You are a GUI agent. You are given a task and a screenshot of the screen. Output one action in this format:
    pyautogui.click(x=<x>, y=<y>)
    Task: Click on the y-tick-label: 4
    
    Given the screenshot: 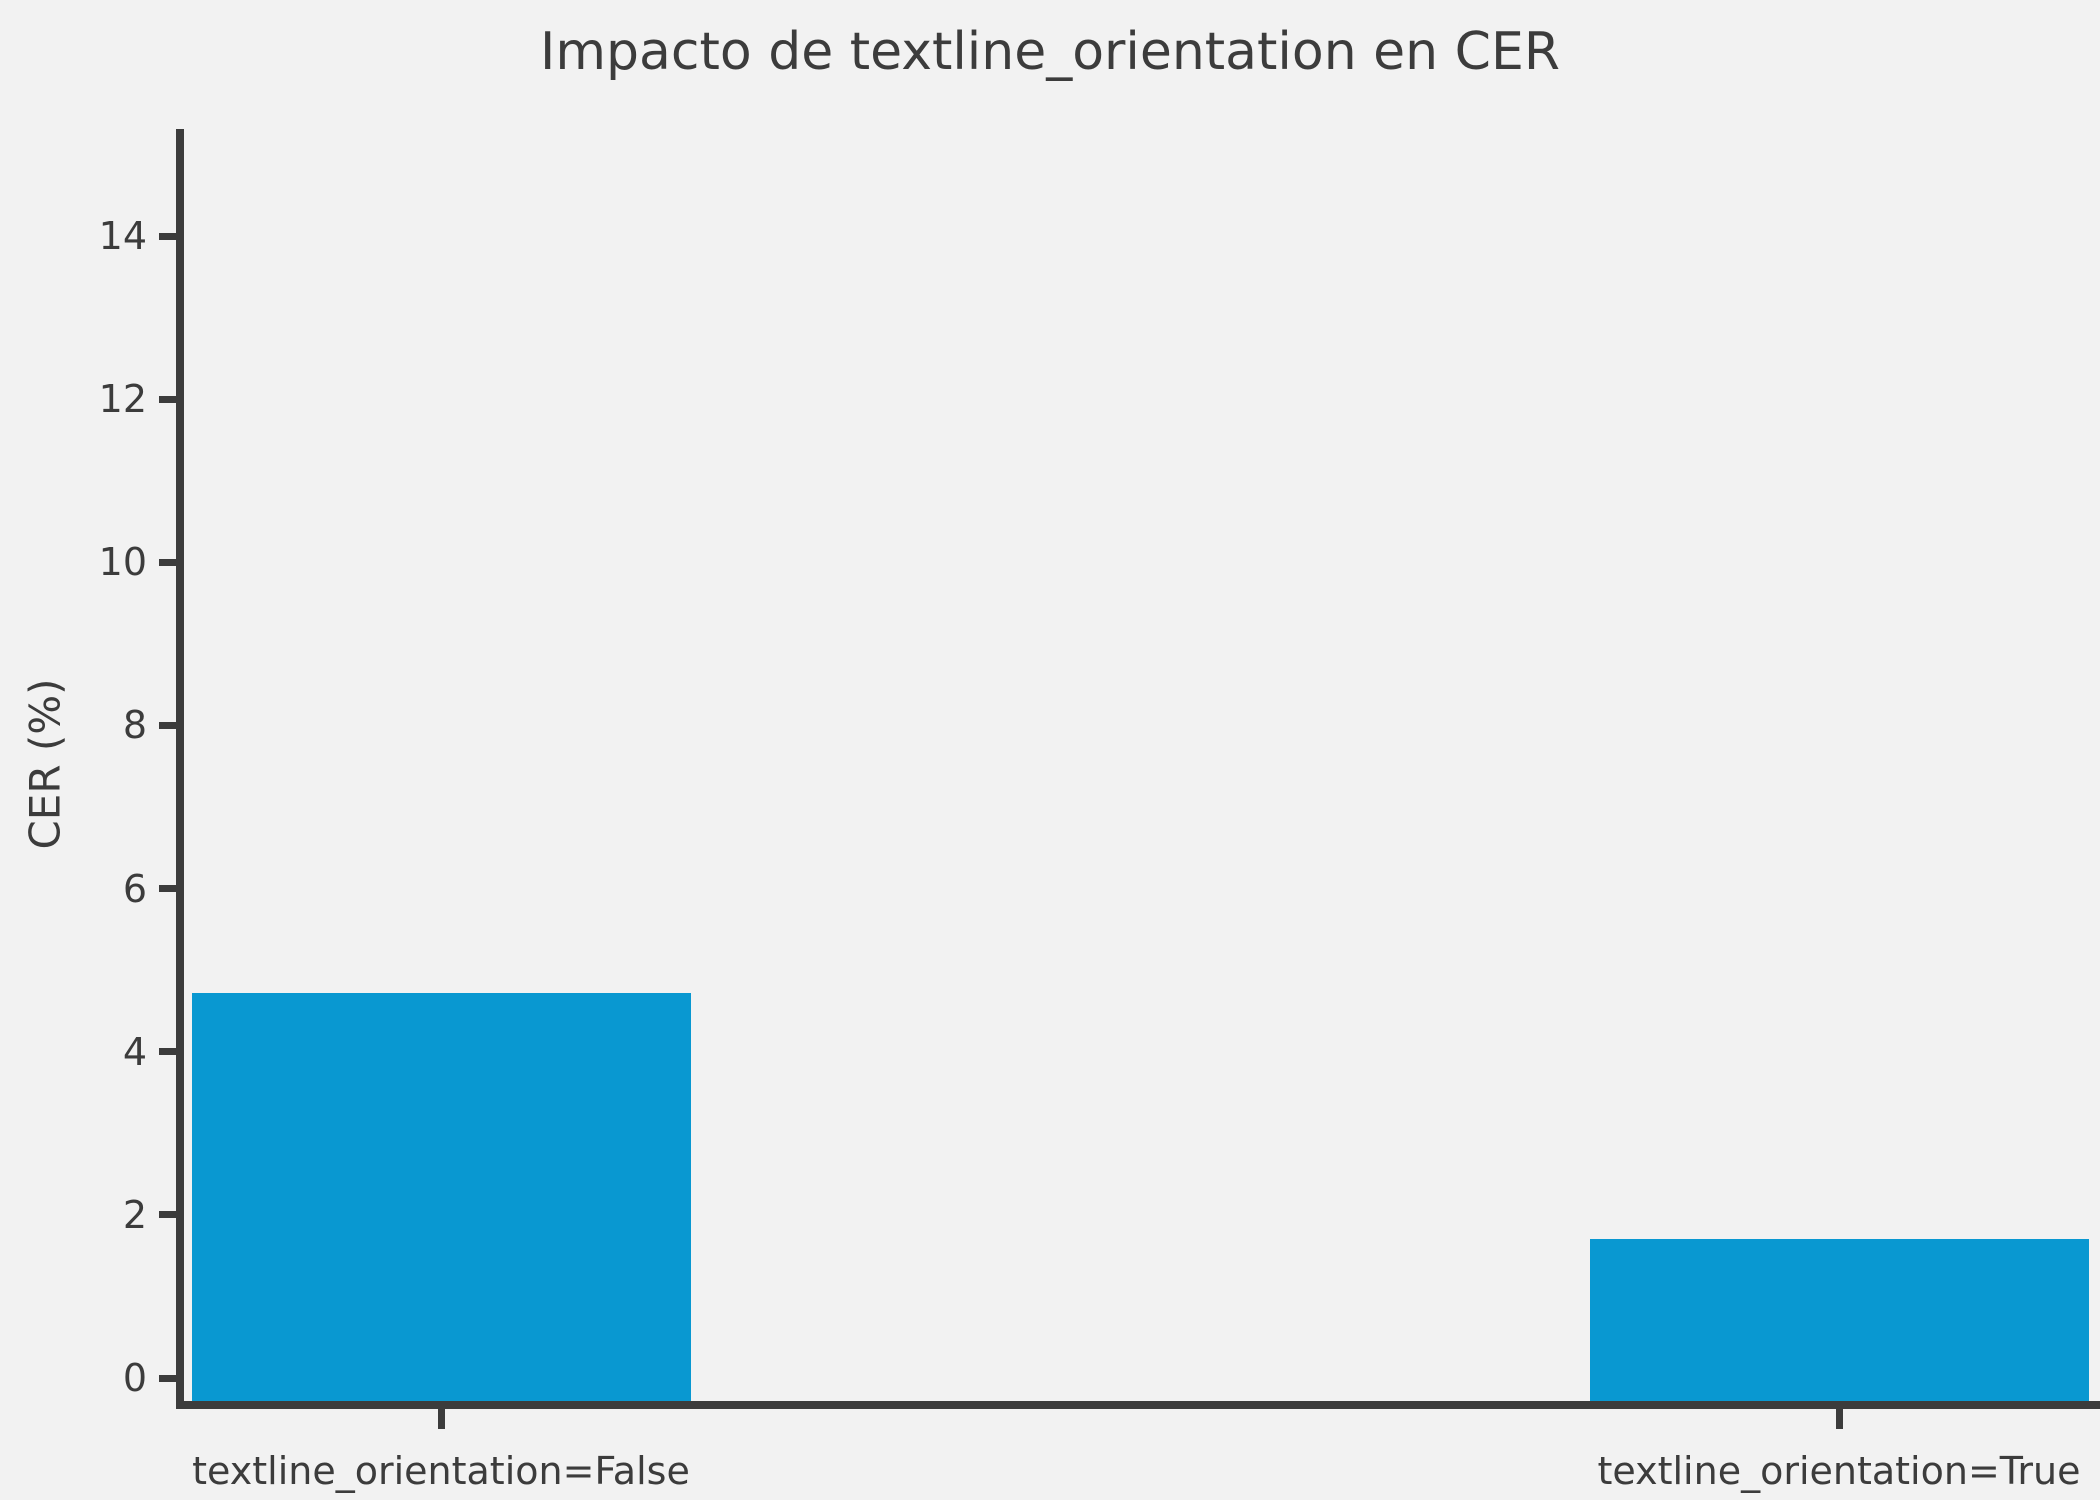 What is the action you would take?
    pyautogui.click(x=134, y=1051)
    